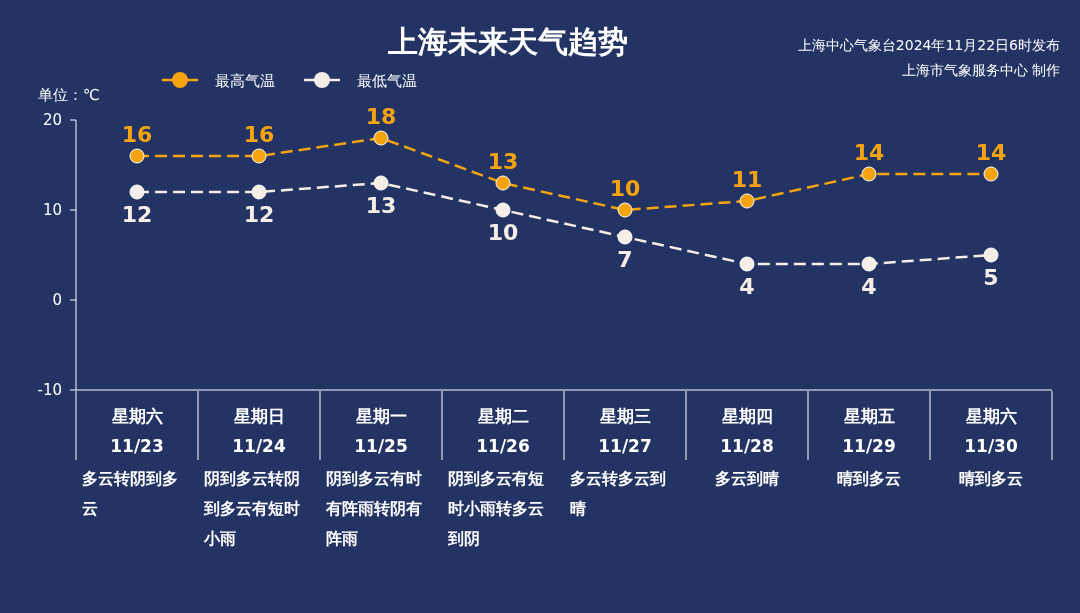 The width and height of the screenshot is (1080, 613). What do you see at coordinates (503, 431) in the screenshot?
I see `x-tick-label: 星期二 11/26` at bounding box center [503, 431].